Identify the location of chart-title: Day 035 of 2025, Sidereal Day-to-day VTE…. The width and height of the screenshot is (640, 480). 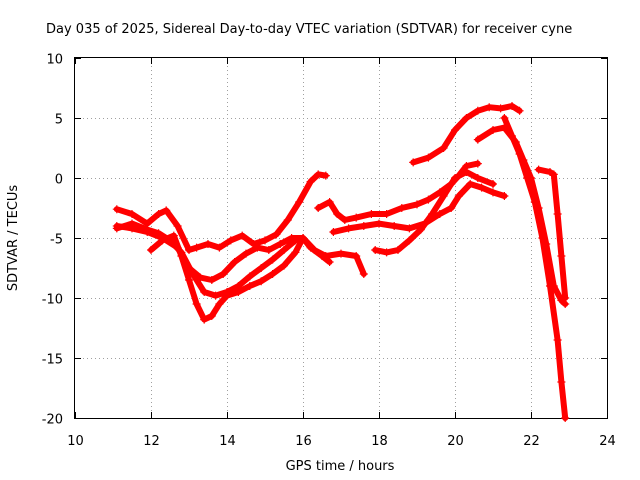
(309, 29).